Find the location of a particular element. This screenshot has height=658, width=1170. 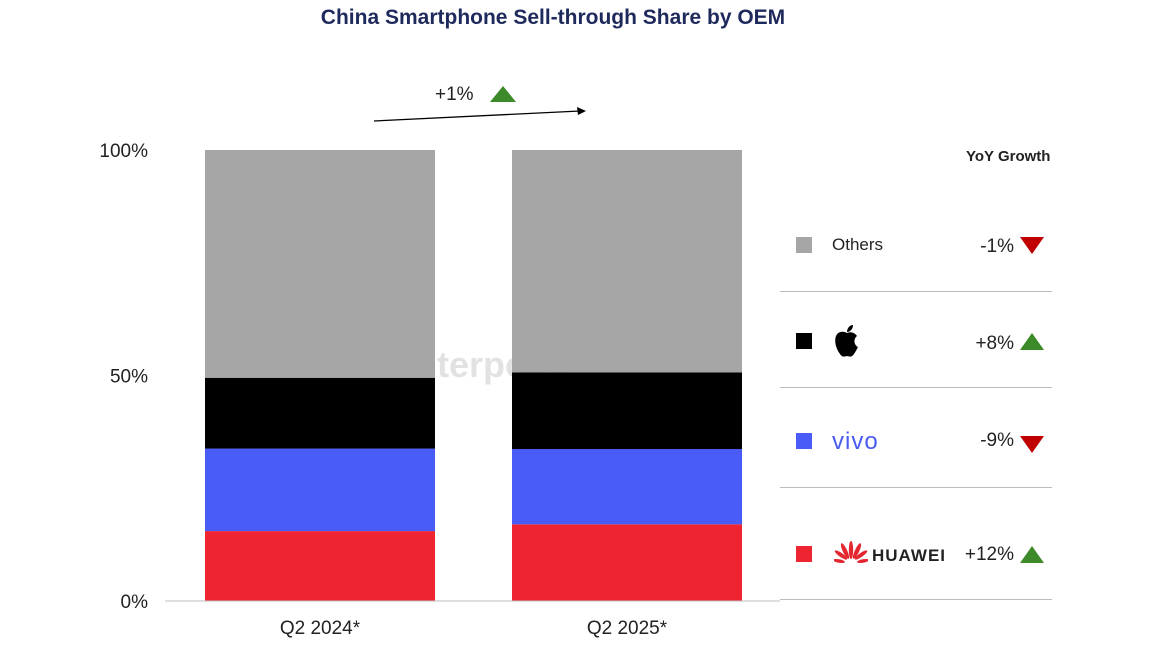

x-tick-label: Q2 2024* is located at coordinates (320, 628).